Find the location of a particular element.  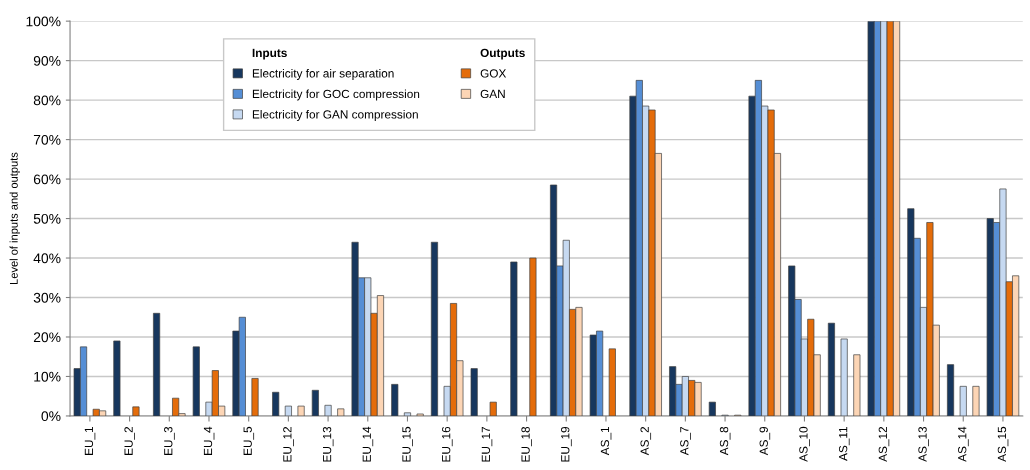

x-tick-label: EU_16 is located at coordinates (447, 444).